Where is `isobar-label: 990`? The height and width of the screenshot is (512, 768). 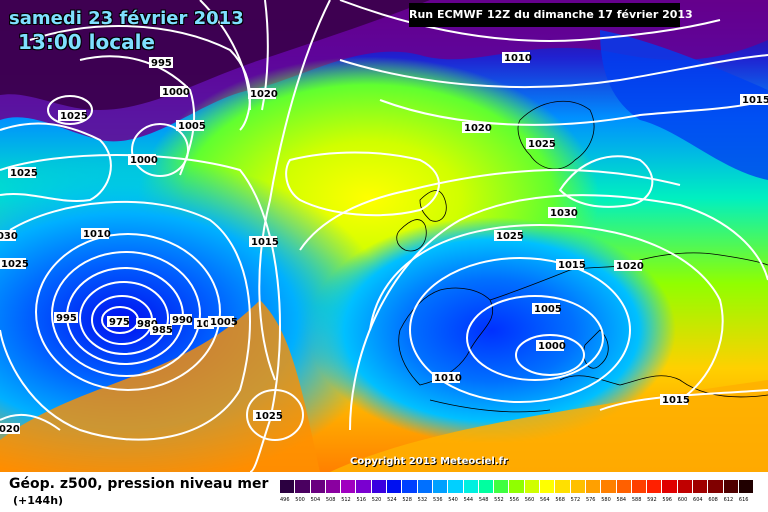 isobar-label: 990 is located at coordinates (182, 320).